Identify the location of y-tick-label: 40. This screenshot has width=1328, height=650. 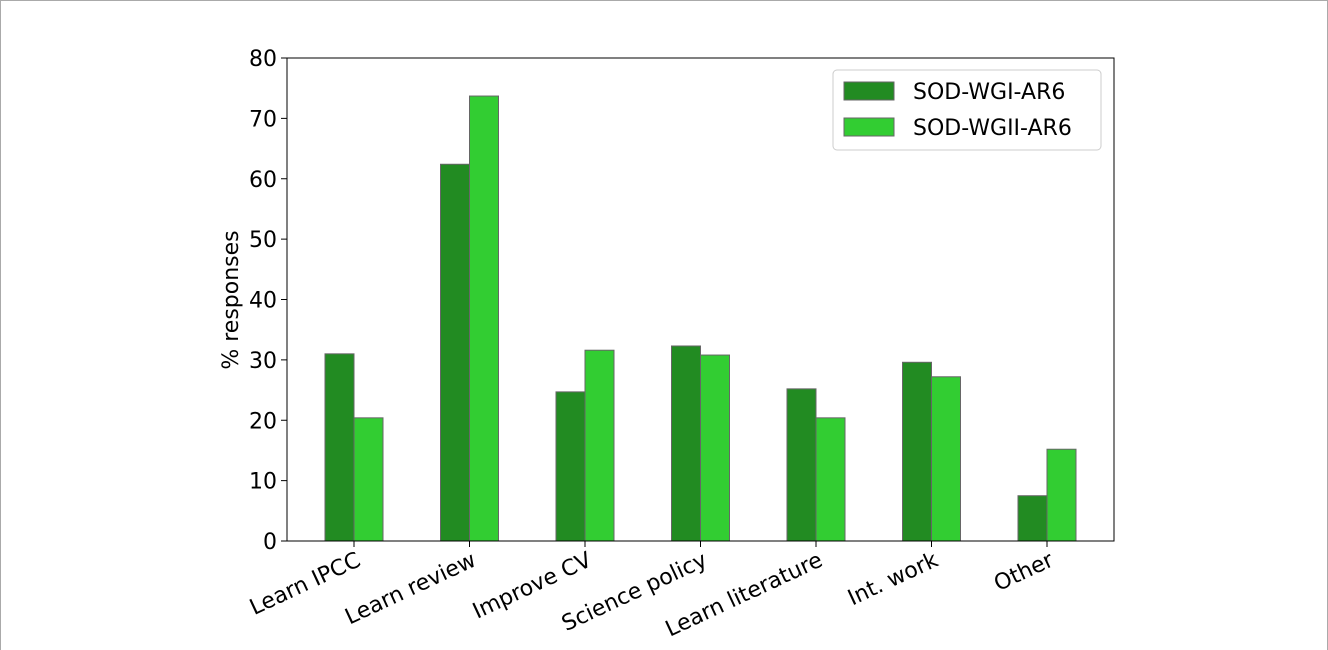
(263, 301).